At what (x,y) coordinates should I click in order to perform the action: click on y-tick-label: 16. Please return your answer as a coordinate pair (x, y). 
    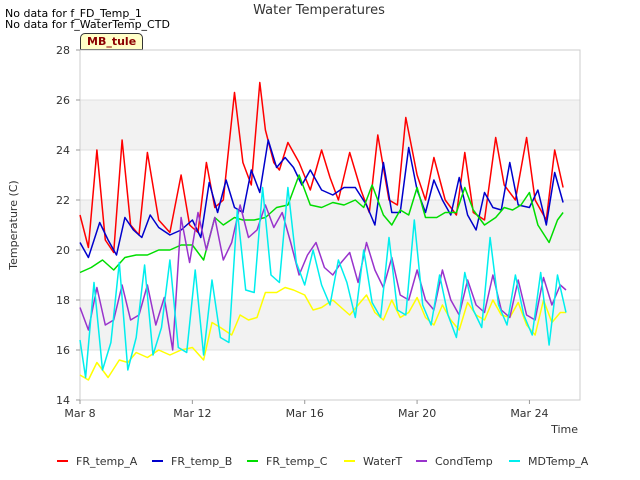
    Looking at the image, I should click on (63, 350).